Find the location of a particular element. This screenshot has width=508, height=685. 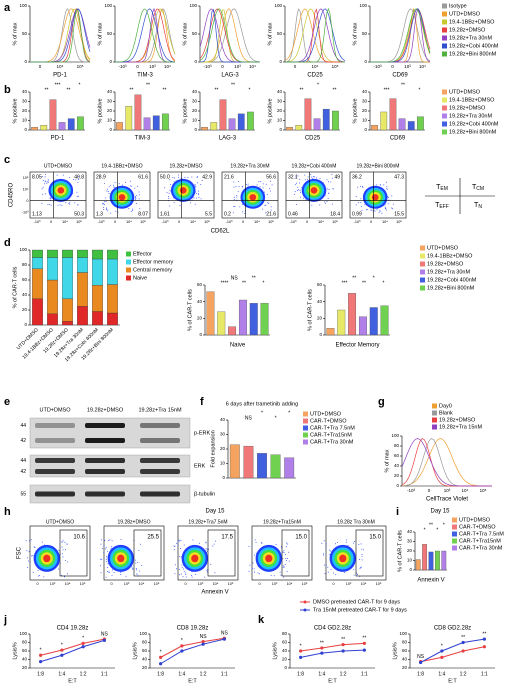

legend-label: Effector is located at coordinates (142, 254).